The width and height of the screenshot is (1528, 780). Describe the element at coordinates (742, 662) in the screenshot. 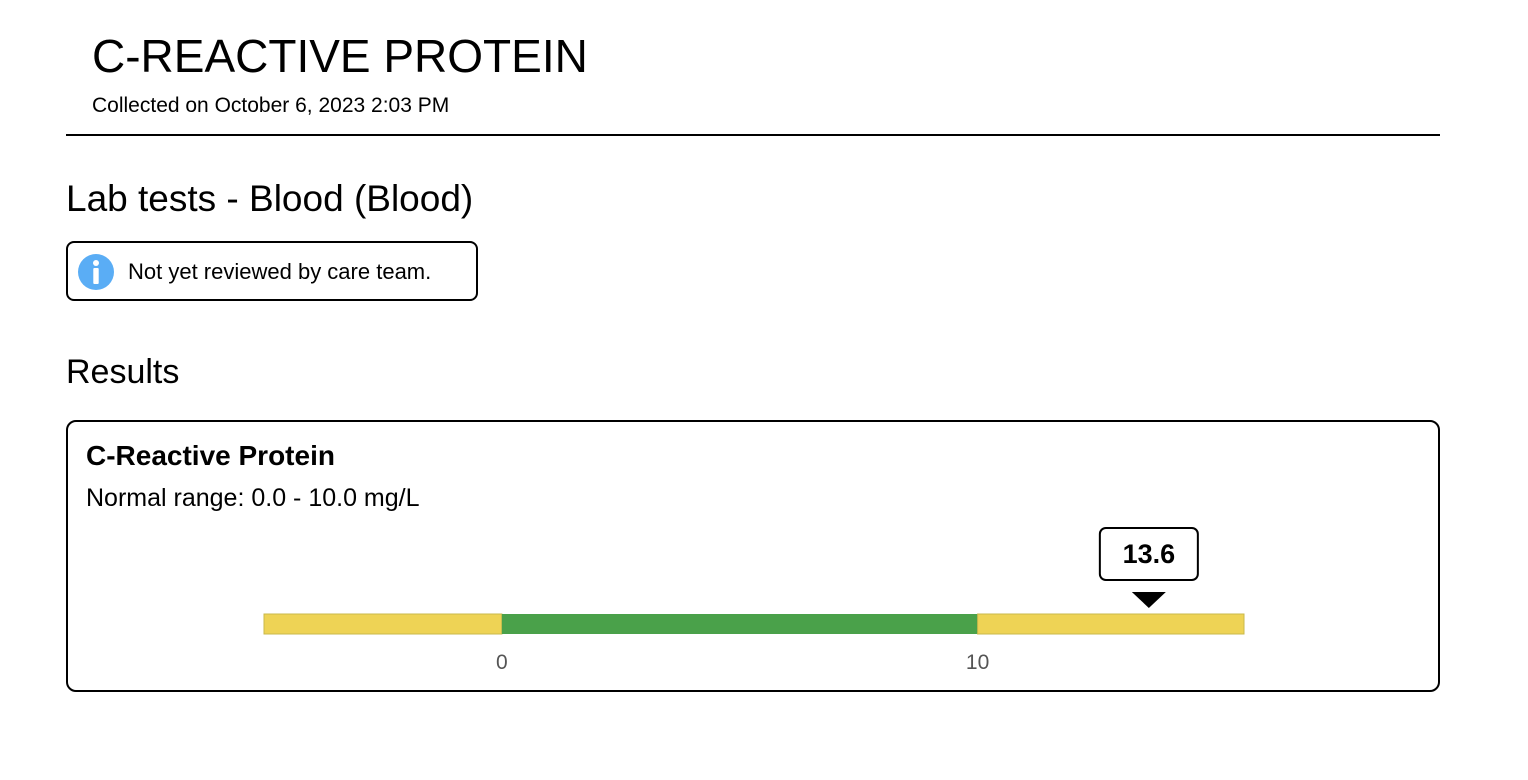

I see `range-ticks: 0 10` at that location.